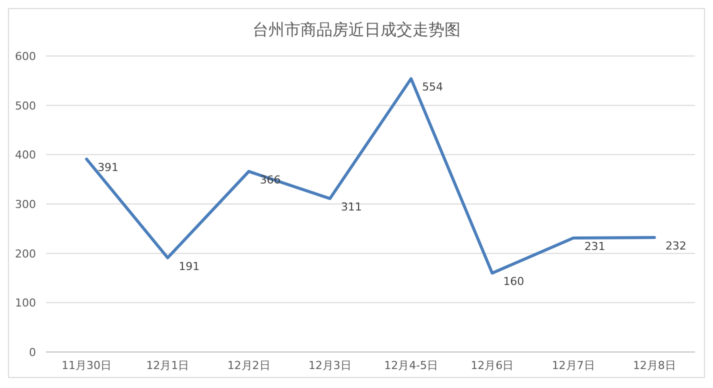  What do you see at coordinates (248, 365) in the screenshot?
I see `x-tick-label: 12月2日` at bounding box center [248, 365].